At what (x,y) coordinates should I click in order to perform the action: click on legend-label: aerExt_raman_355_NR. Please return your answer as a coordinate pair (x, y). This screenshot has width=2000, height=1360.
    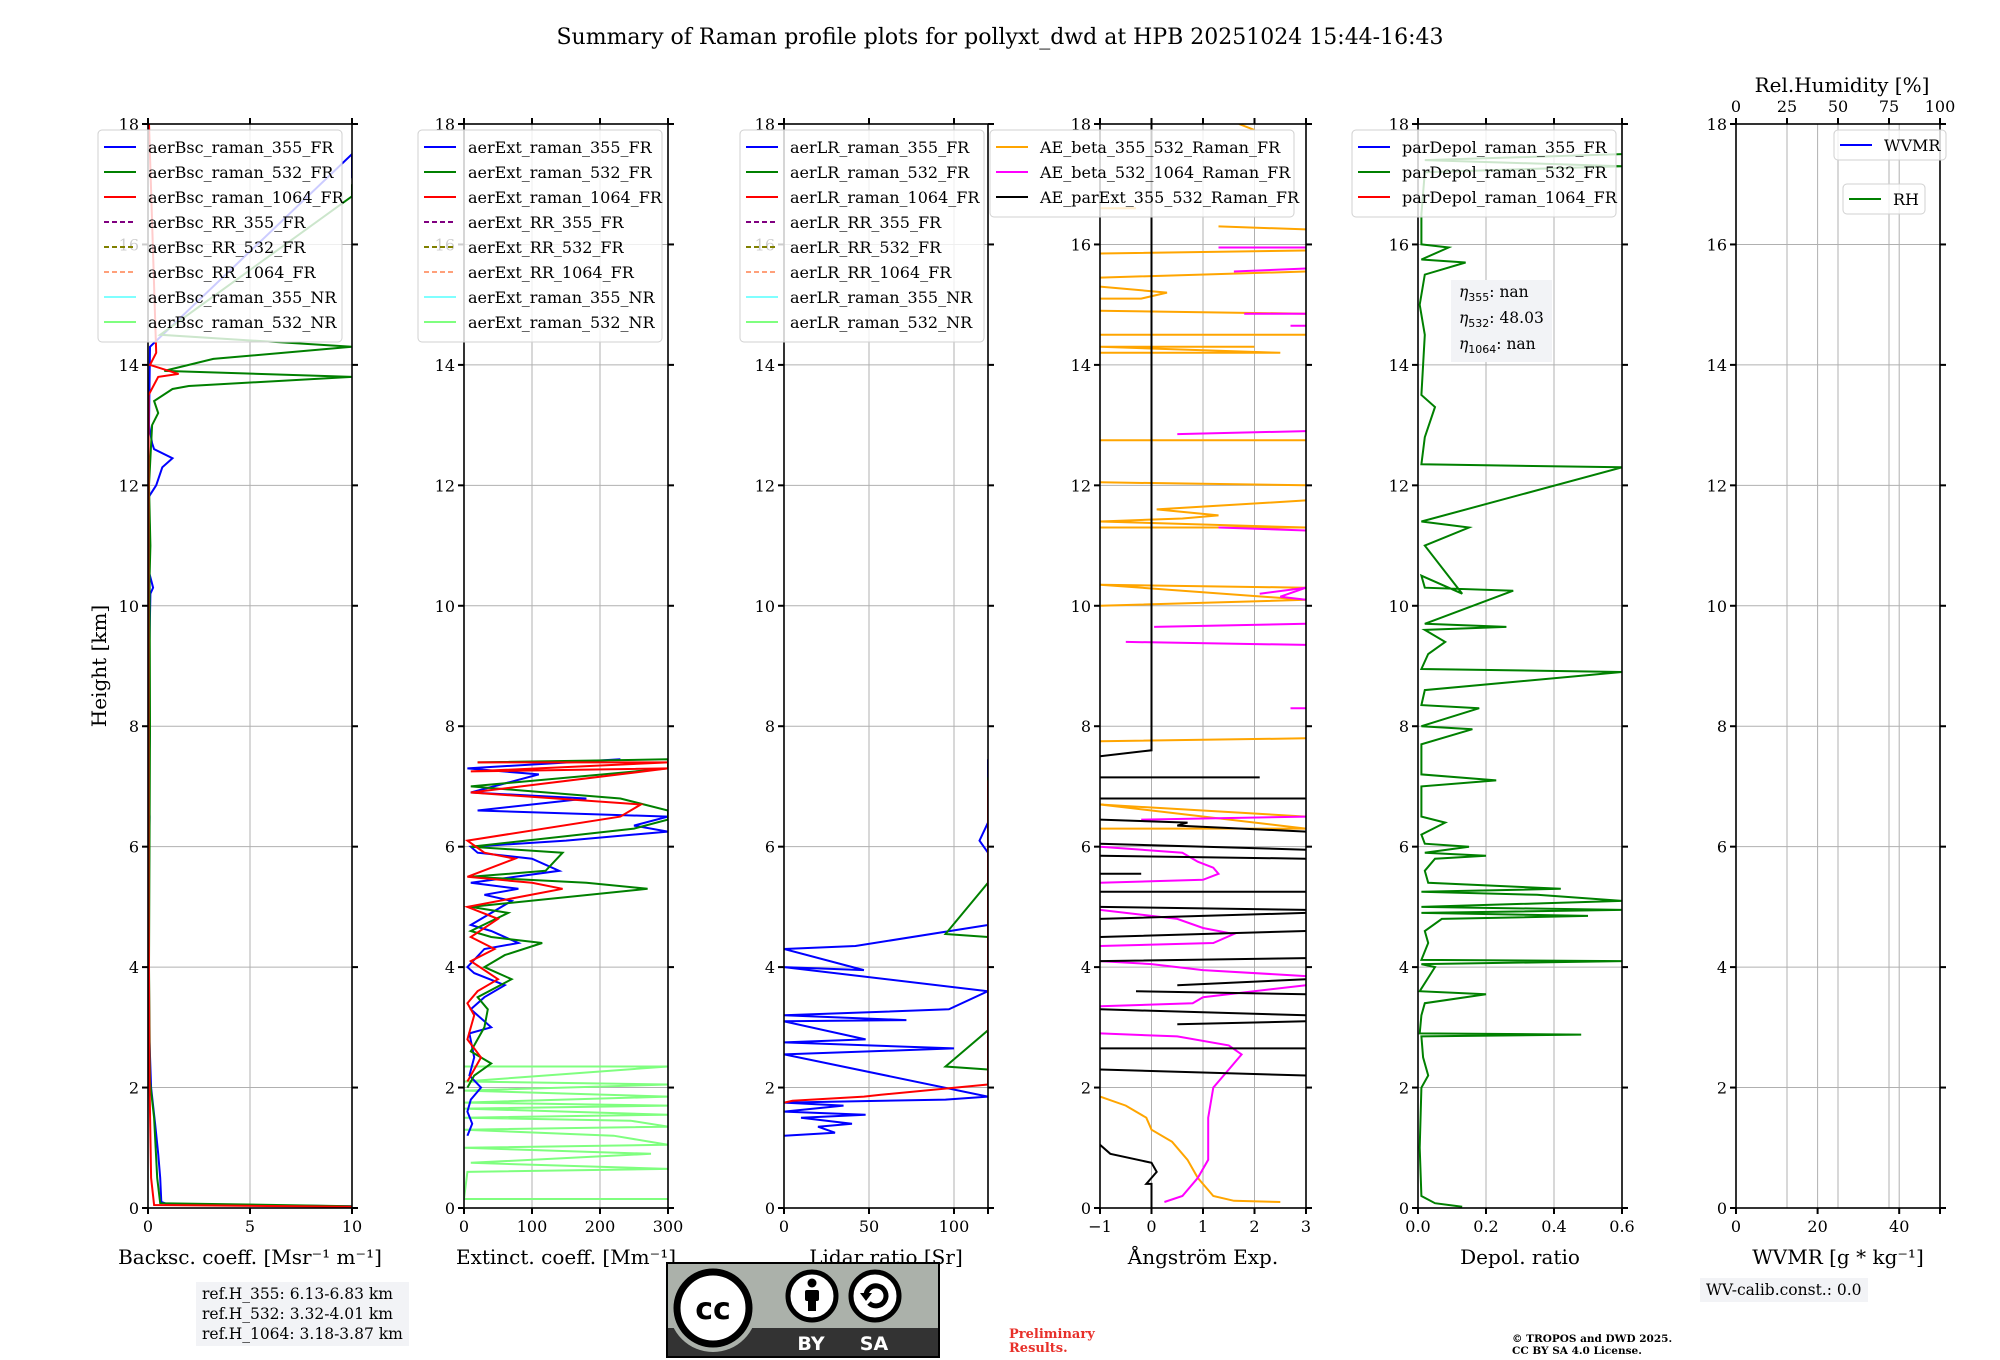
    Looking at the image, I should click on (562, 297).